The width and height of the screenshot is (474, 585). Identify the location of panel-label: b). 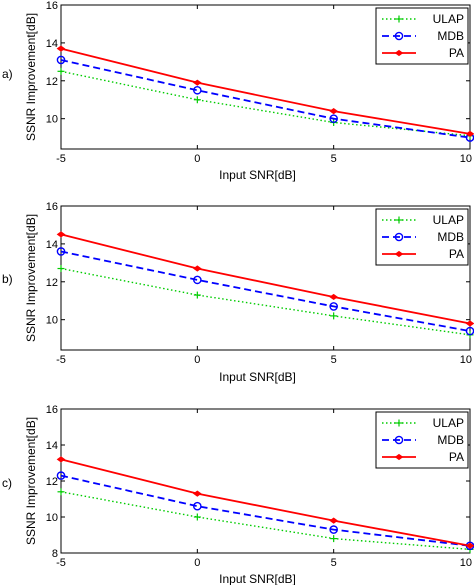
(7, 279).